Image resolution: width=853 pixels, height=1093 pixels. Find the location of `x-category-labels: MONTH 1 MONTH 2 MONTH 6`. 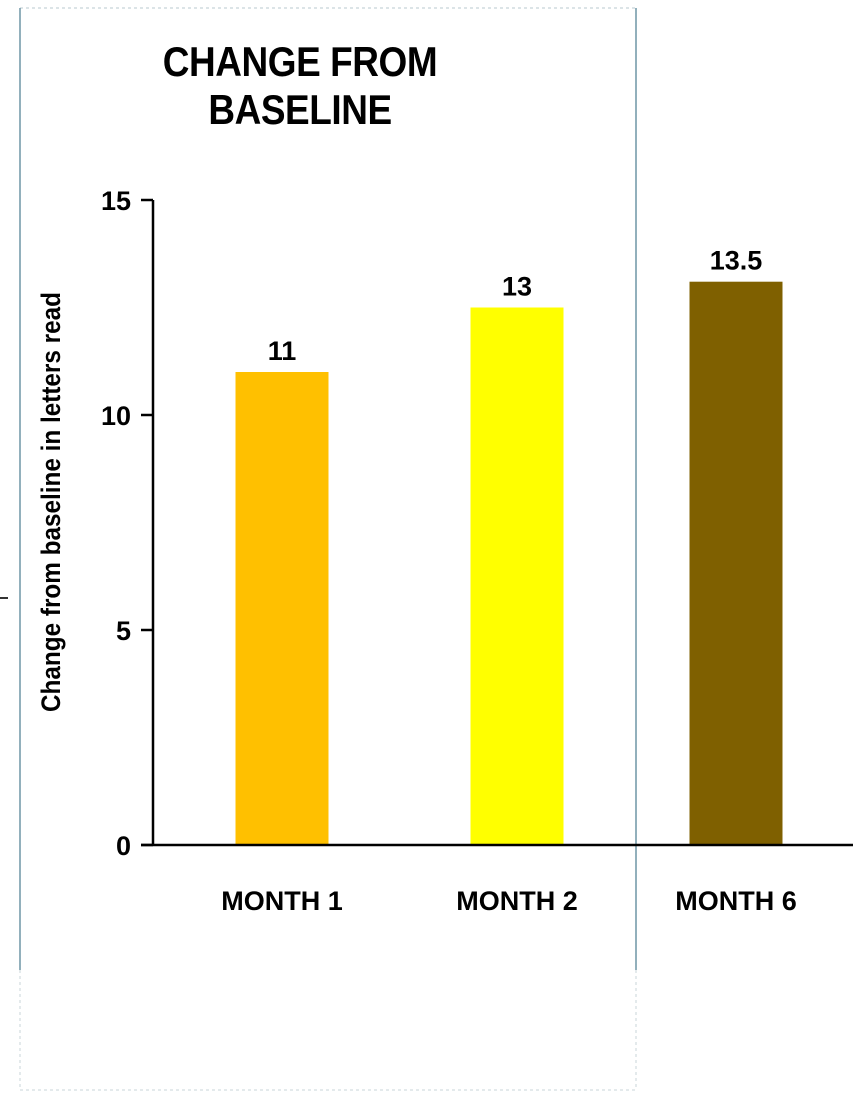

x-category-labels: MONTH 1 MONTH 2 MONTH 6 is located at coordinates (509, 901).